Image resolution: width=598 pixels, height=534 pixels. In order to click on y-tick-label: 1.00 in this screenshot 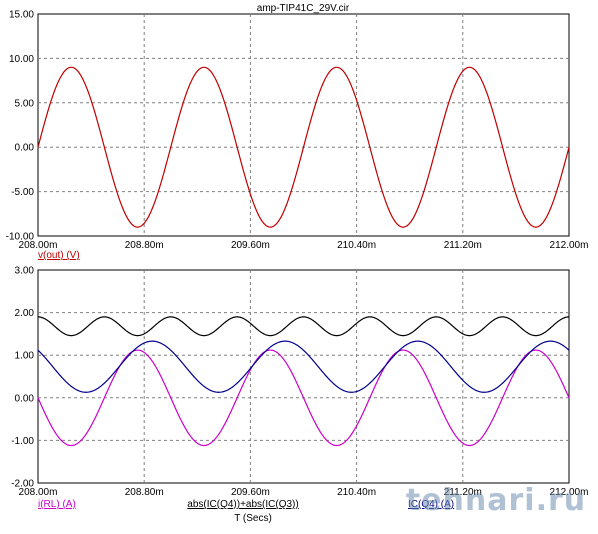, I will do `click(25, 356)`.